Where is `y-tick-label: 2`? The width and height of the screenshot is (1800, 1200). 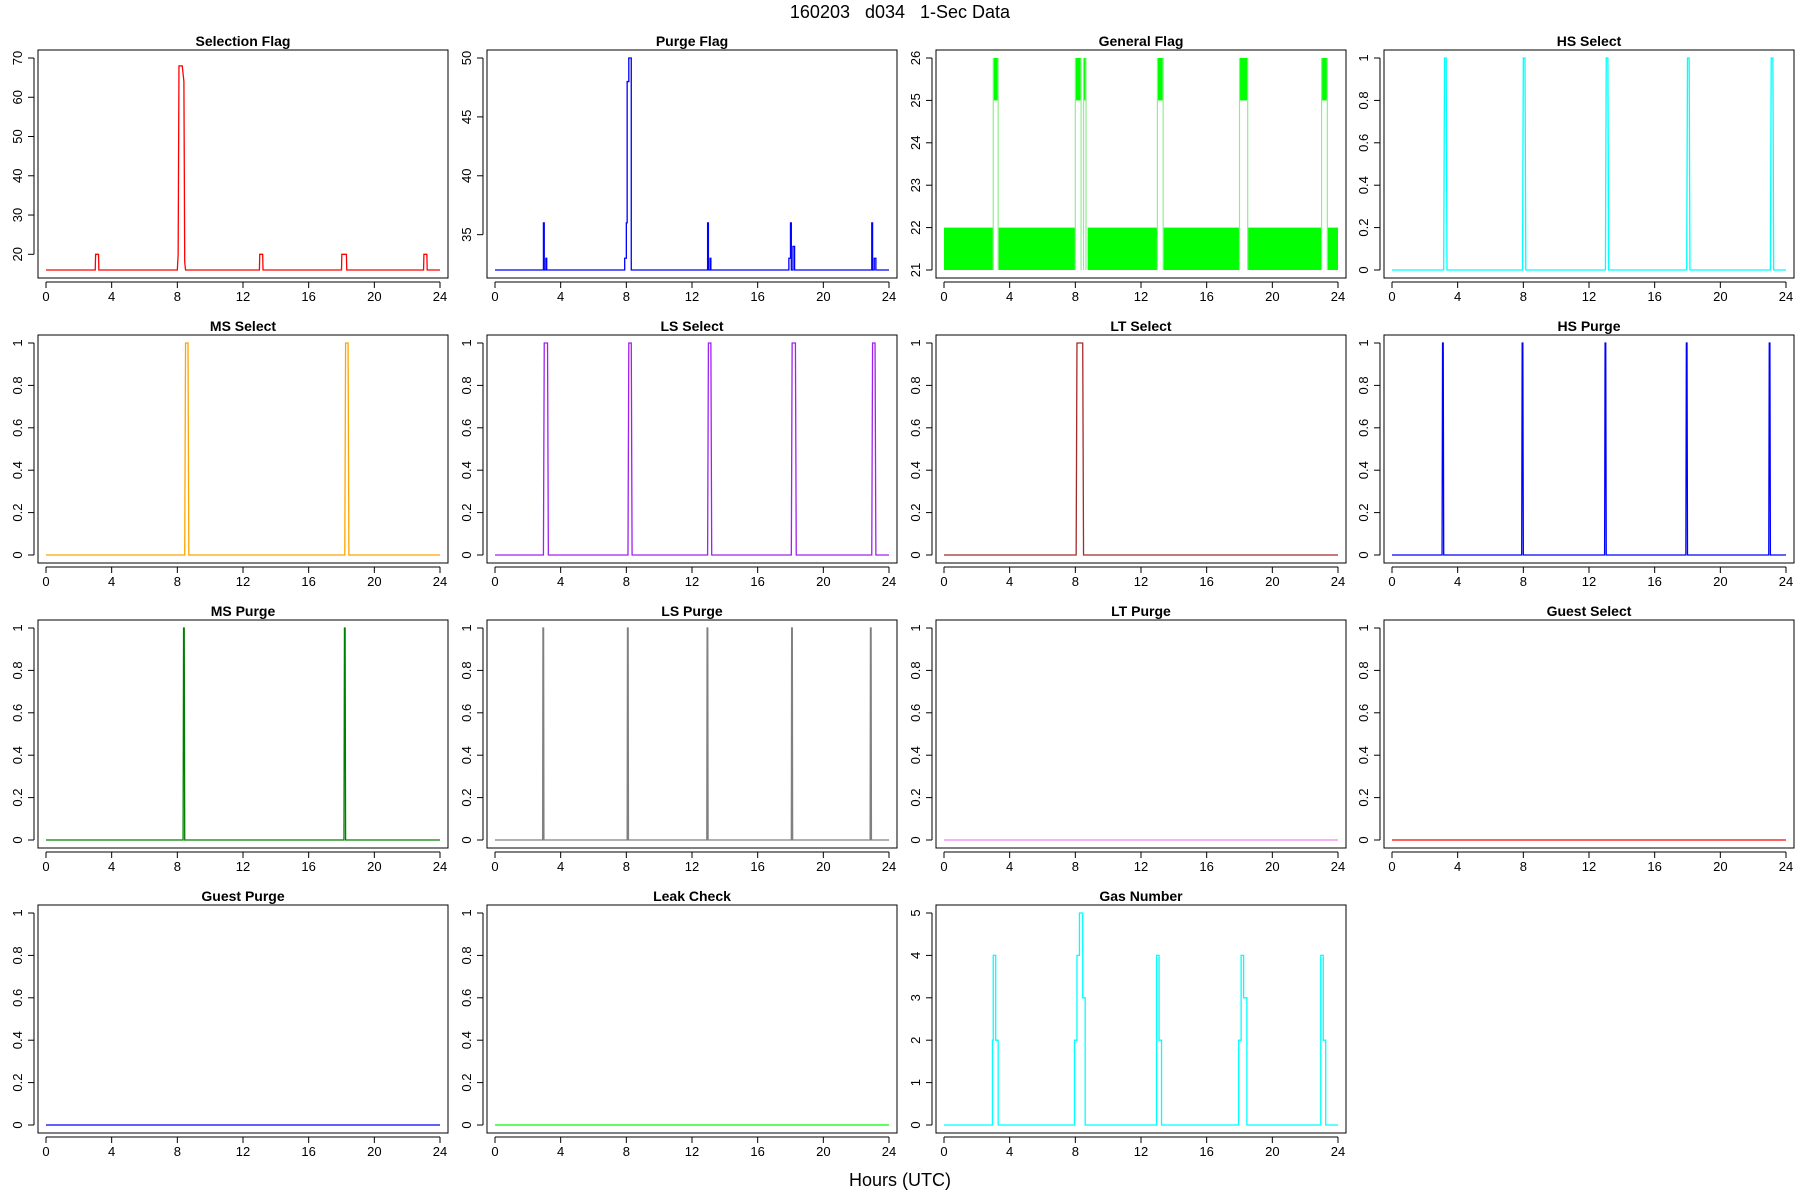 y-tick-label: 2 is located at coordinates (915, 1040).